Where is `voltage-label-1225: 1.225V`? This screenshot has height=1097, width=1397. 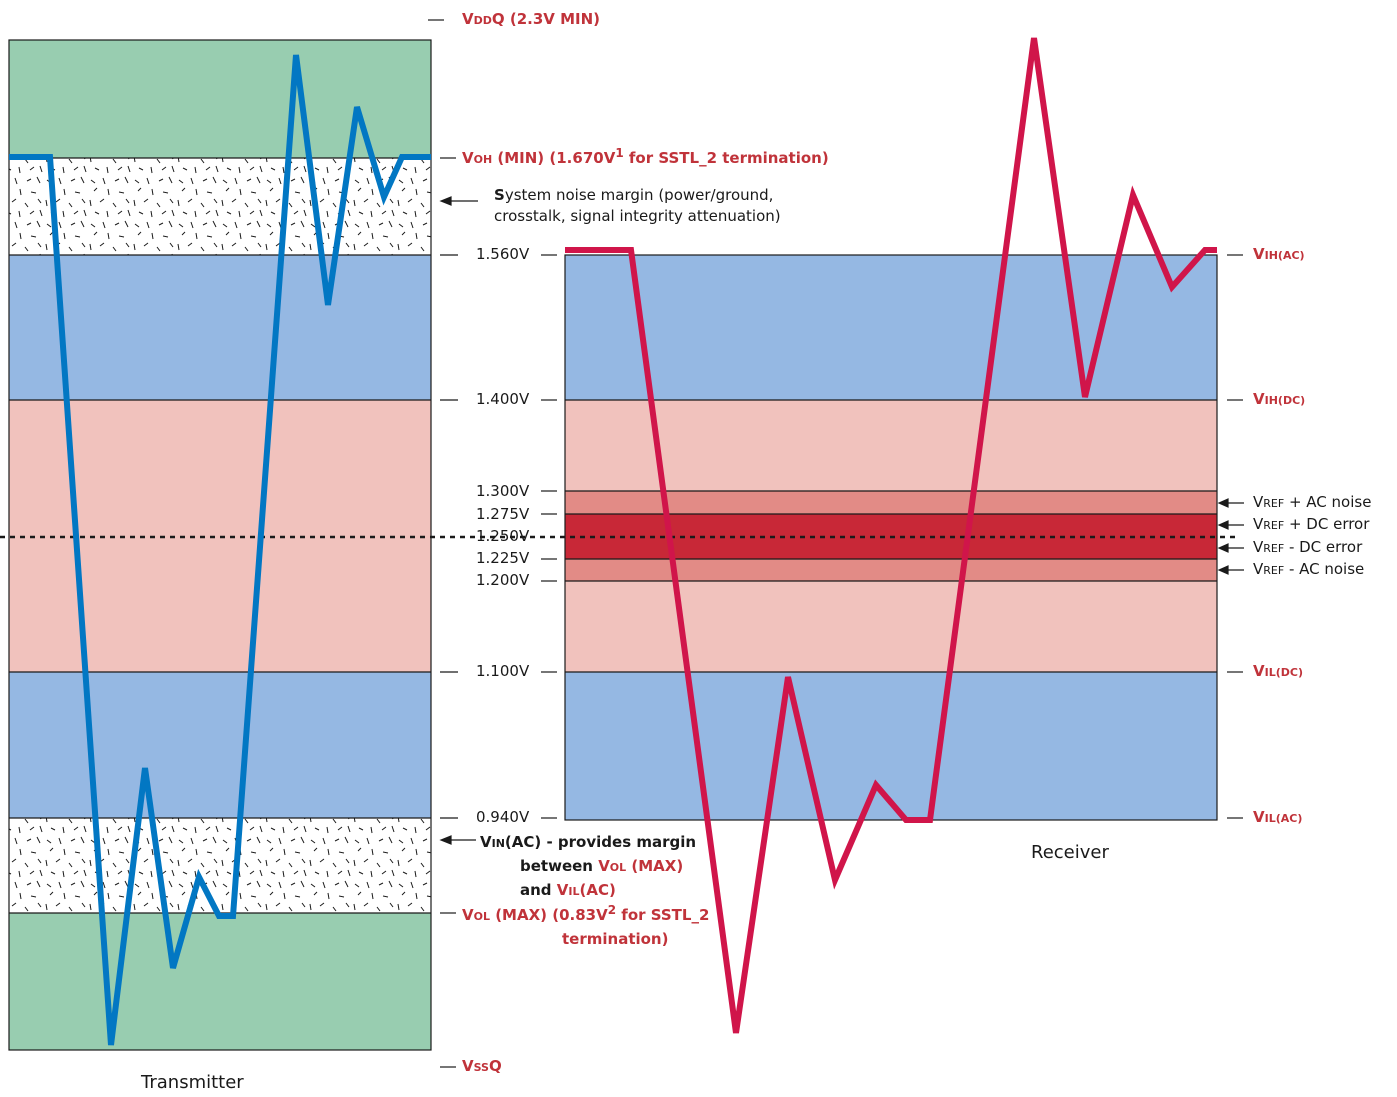 voltage-label-1225: 1.225V is located at coordinates (503, 558).